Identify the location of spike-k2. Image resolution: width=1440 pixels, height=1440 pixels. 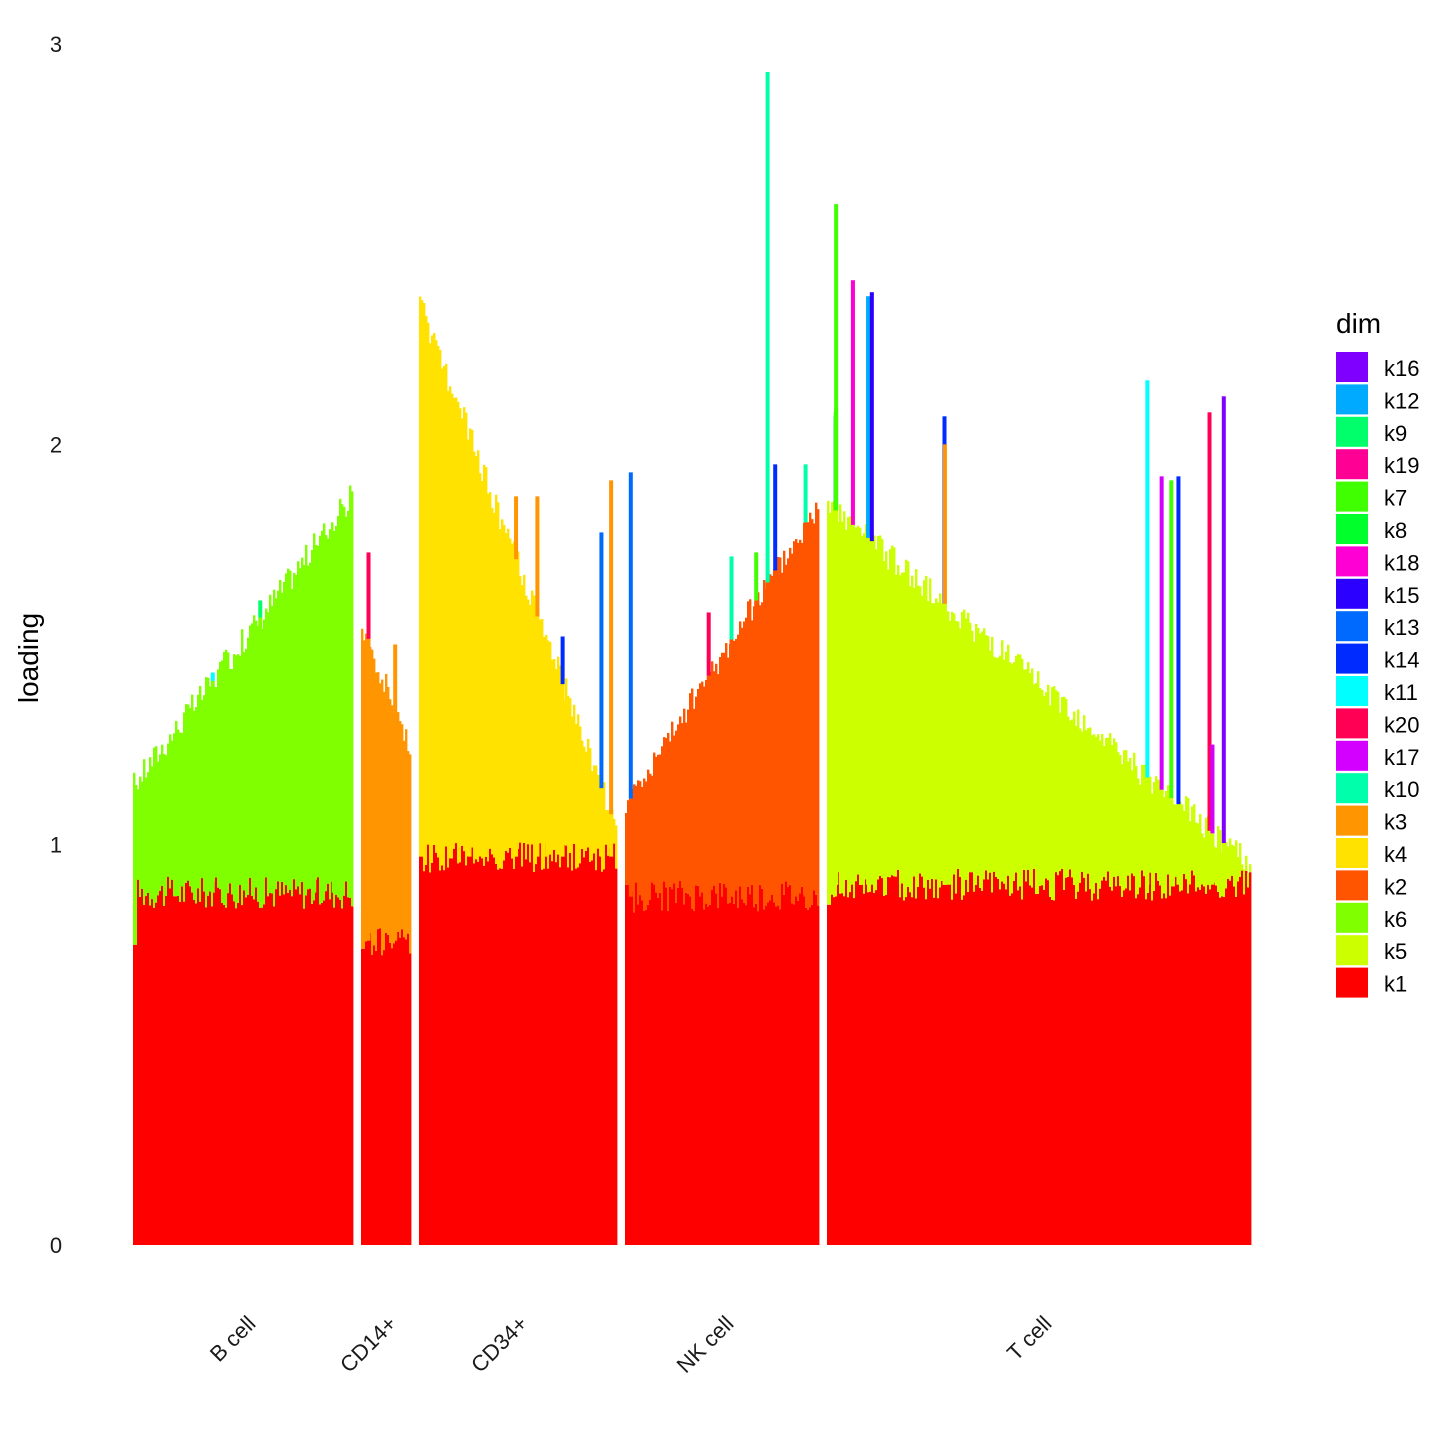
(756, 748).